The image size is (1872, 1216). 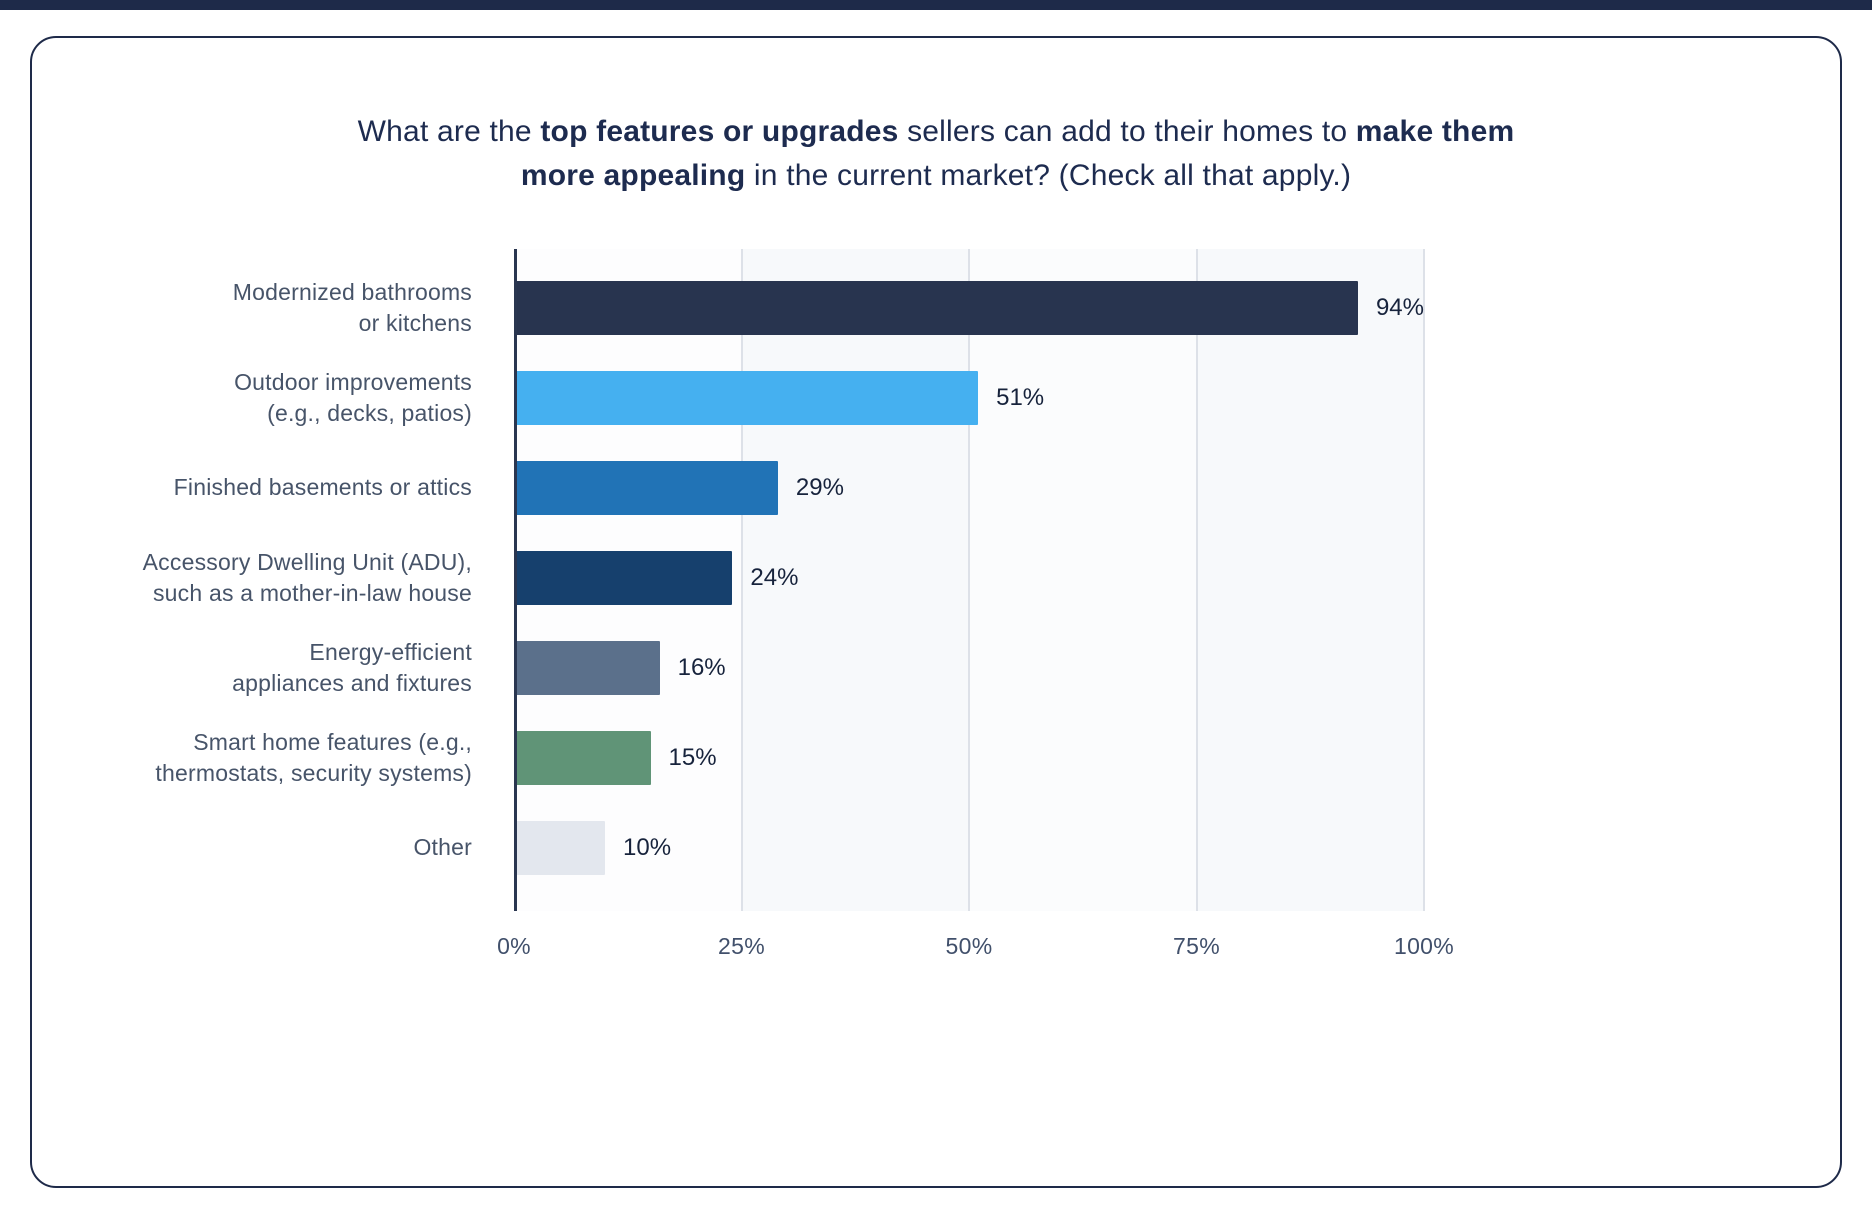 I want to click on value-label: 94%, so click(x=1399, y=307).